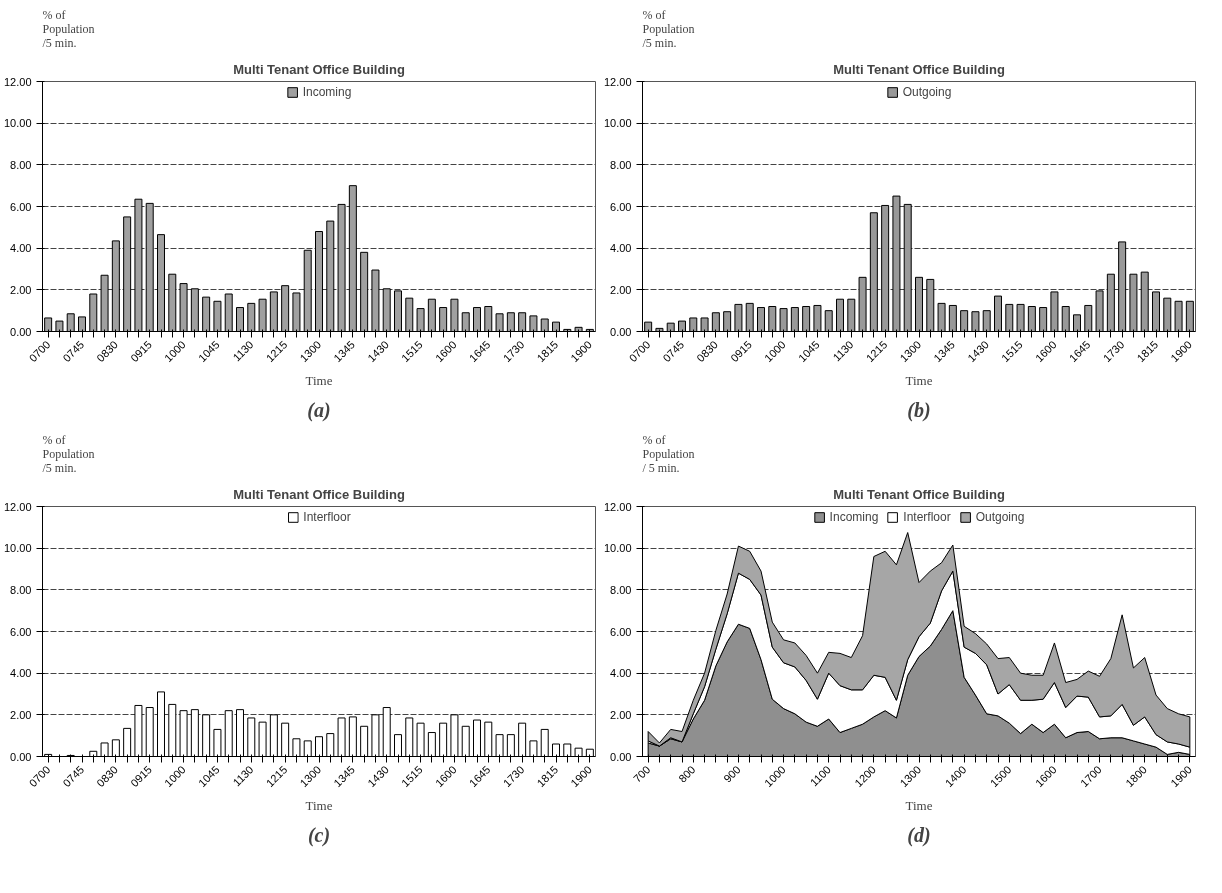  What do you see at coordinates (919, 835) in the screenshot?
I see `text: (d)` at bounding box center [919, 835].